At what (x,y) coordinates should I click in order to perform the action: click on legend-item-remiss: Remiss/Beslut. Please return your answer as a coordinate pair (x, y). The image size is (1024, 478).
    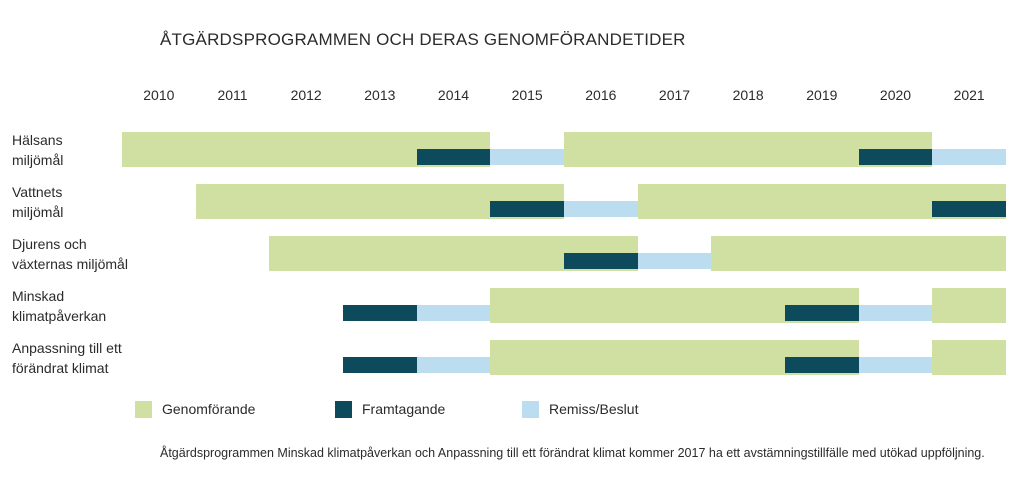
    Looking at the image, I should click on (580, 409).